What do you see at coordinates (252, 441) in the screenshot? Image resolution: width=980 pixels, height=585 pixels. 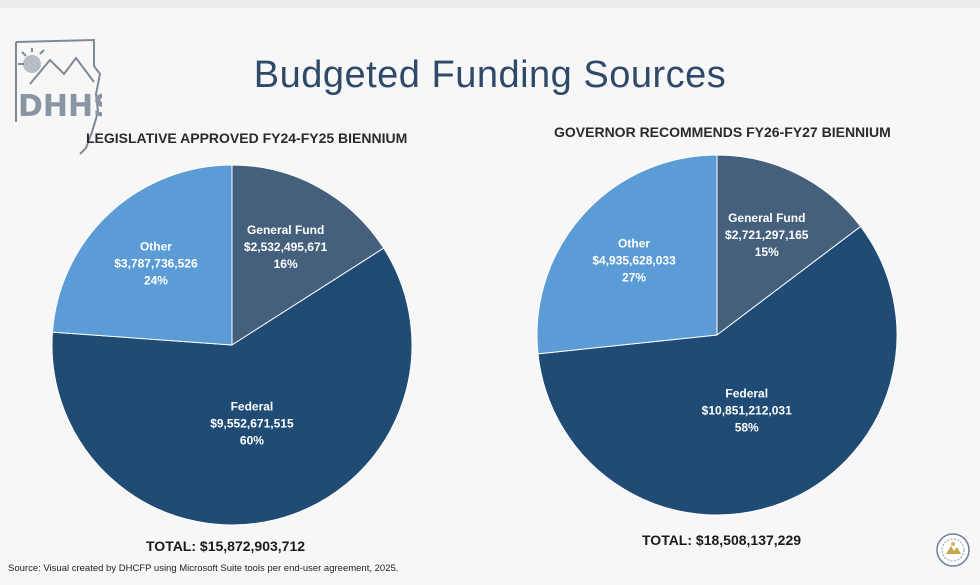 I see `data-label-federal-percent: 60%` at bounding box center [252, 441].